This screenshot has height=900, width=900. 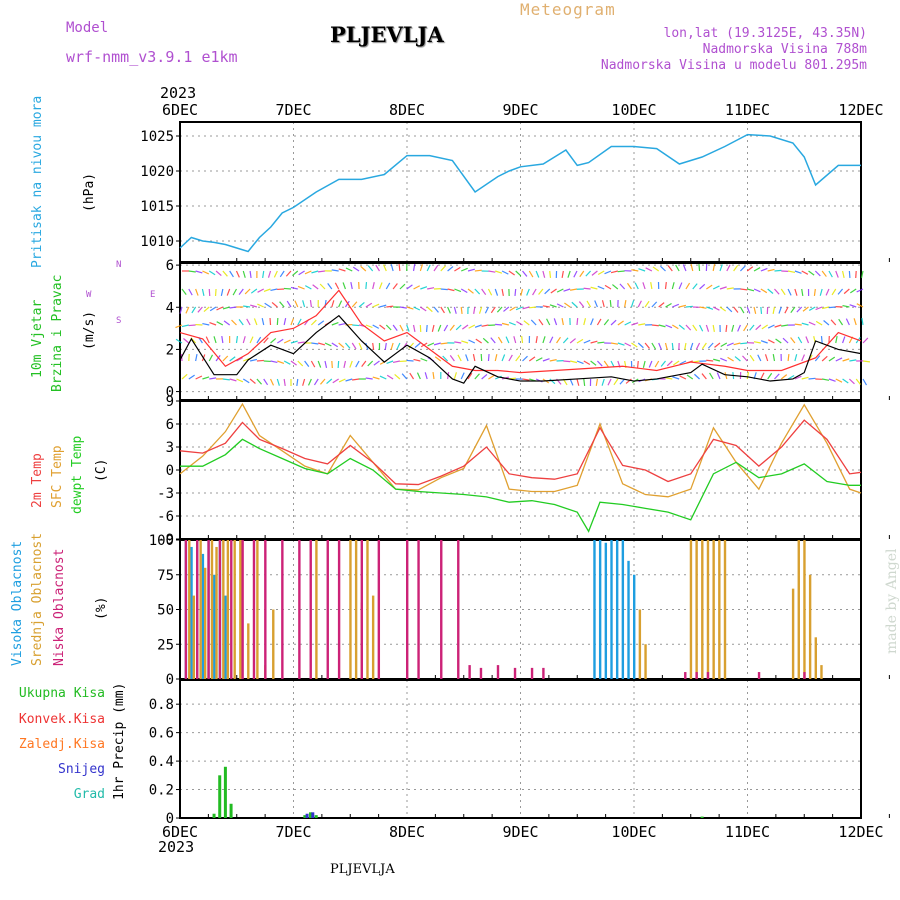 I want to click on y-tick-label: 6, so click(x=170, y=425).